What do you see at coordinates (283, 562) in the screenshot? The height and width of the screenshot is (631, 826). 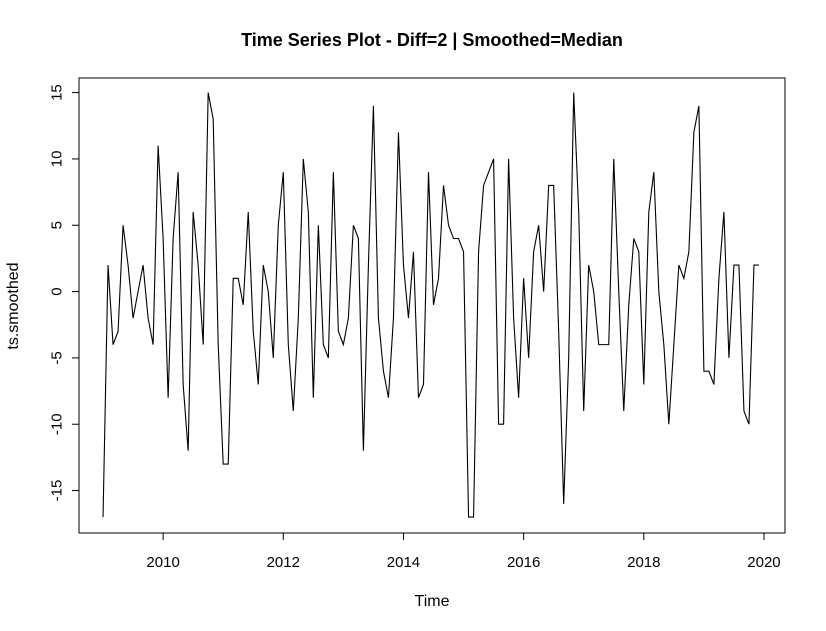 I see `x-tick-label: 2012` at bounding box center [283, 562].